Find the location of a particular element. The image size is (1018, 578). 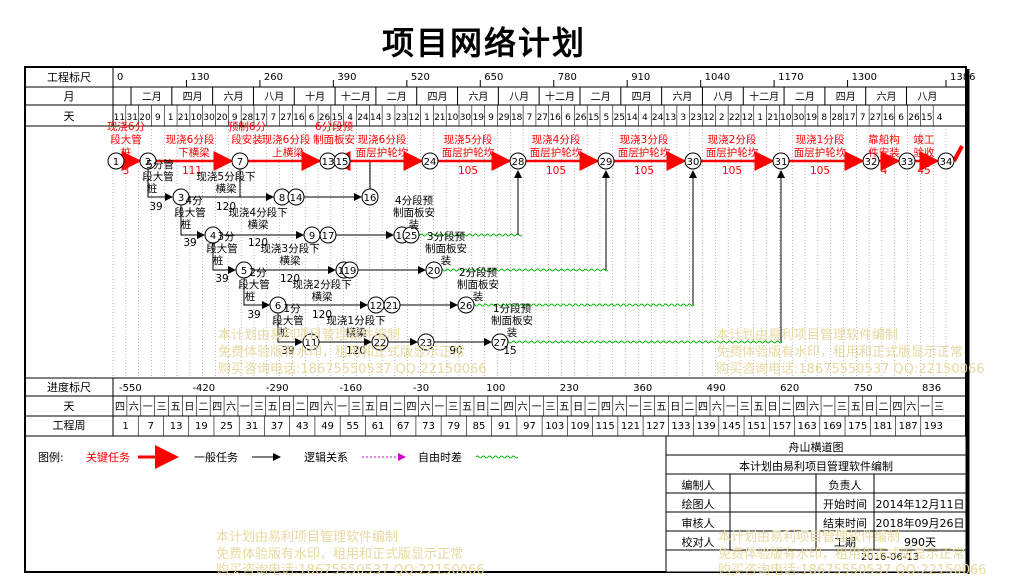

footer-week-cell: 43 is located at coordinates (302, 426).